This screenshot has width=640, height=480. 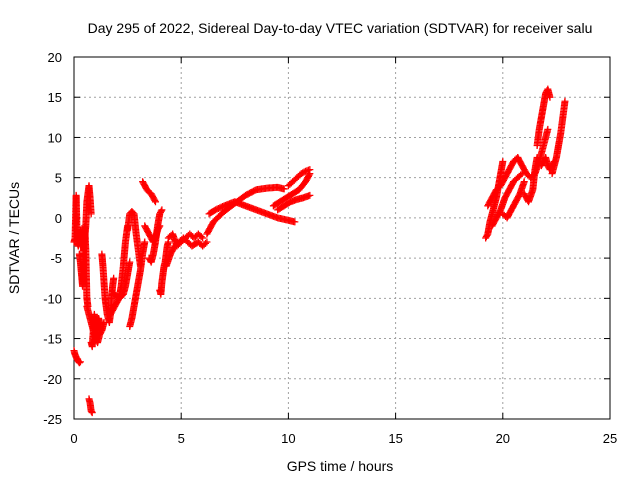 I want to click on y-tick-label: 0, so click(x=58, y=218).